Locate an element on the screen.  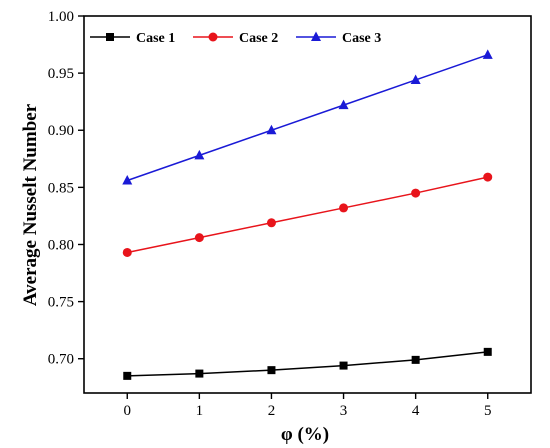
x-tick-label: 1 is located at coordinates (200, 411).